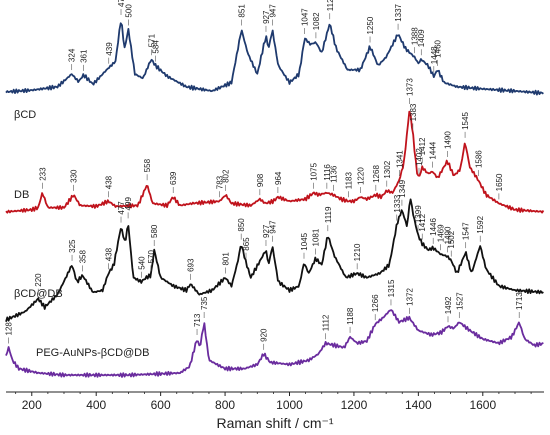 This screenshot has height=435, width=550. Describe the element at coordinates (109, 49) in the screenshot. I see `peak-label: 439` at that location.